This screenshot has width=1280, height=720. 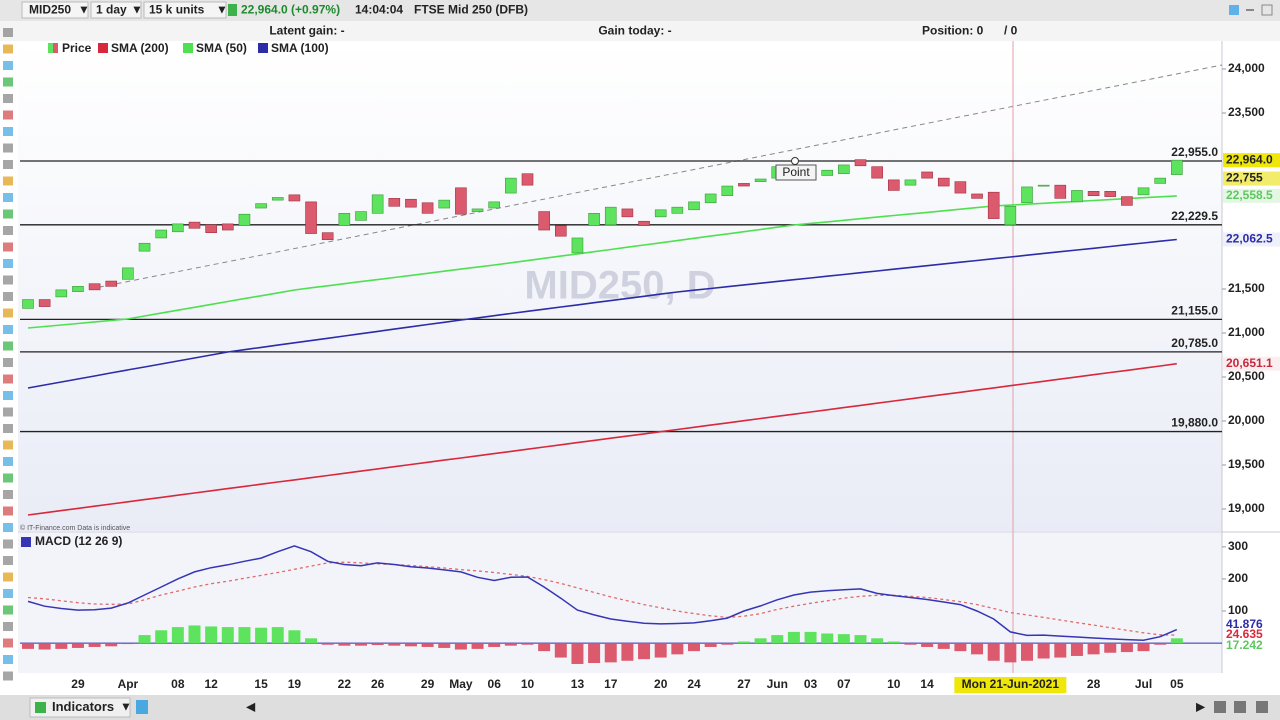 I want to click on scroll-right: ▶, so click(x=1201, y=707).